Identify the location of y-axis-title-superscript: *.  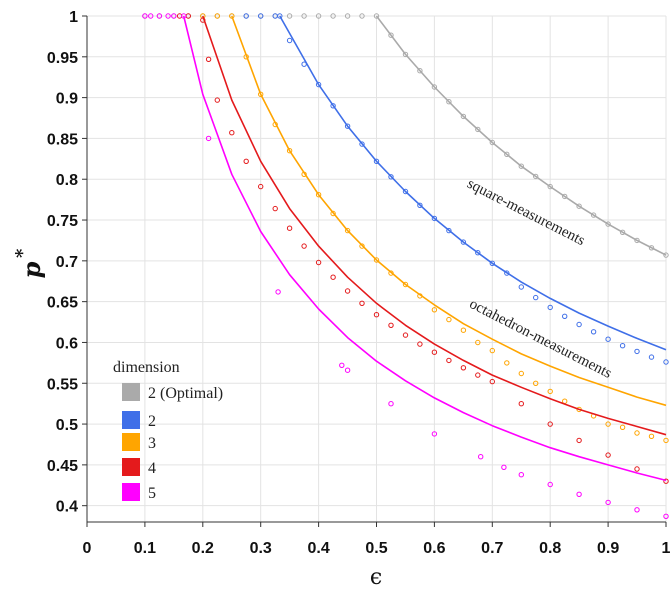
(22, 253).